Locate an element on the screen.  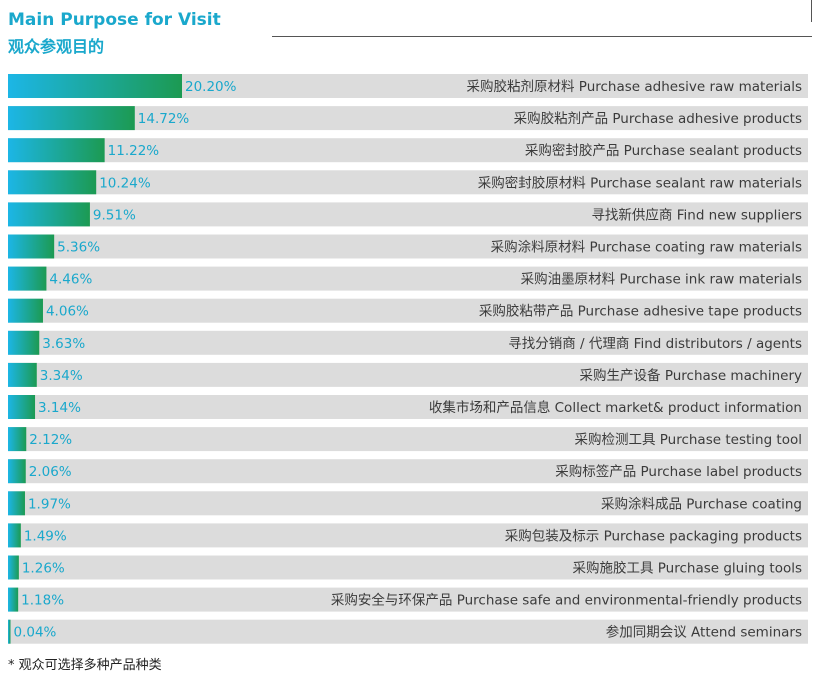
bar-value-label: 10.24% is located at coordinates (125, 183).